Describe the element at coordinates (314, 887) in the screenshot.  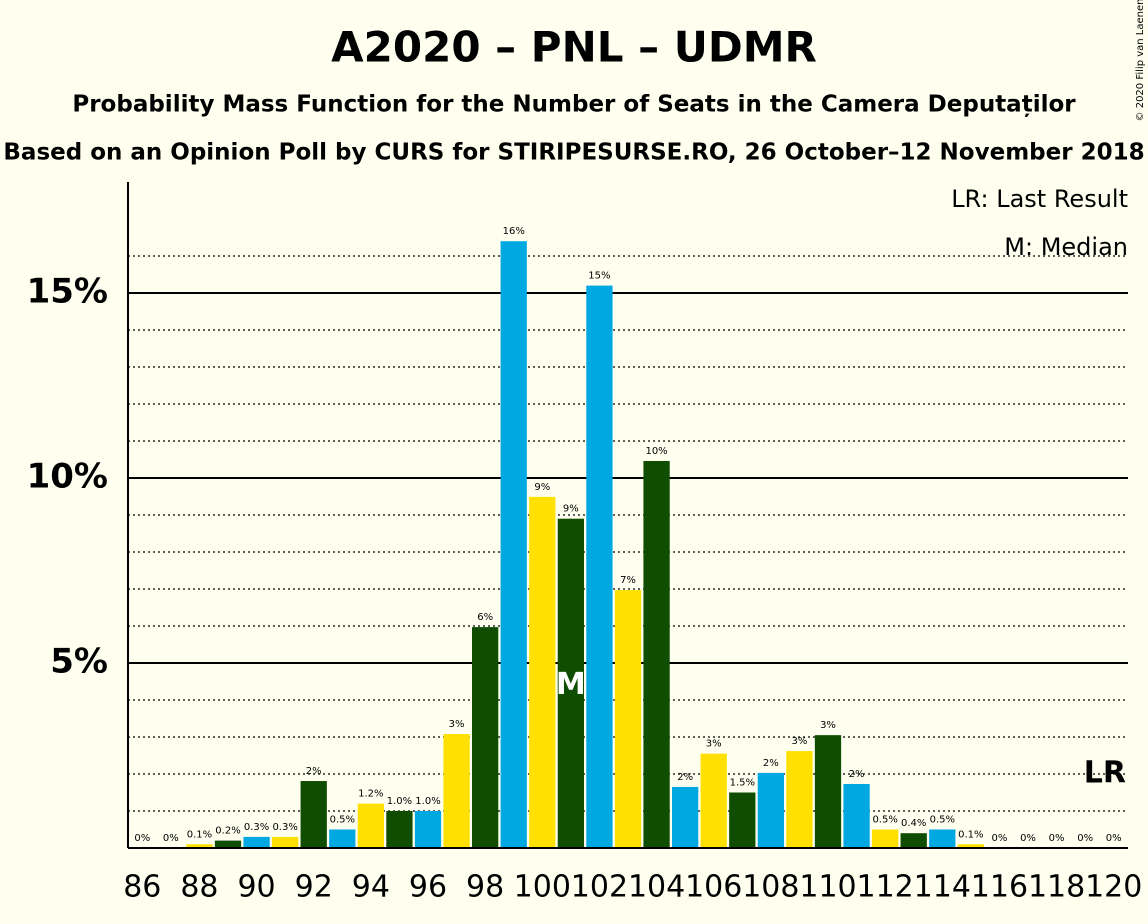
I see `x-tick-label: 92` at that location.